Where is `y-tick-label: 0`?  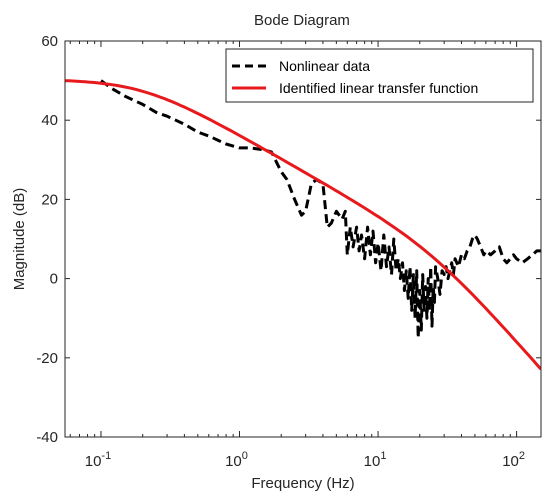 y-tick-label: 0 is located at coordinates (54, 279).